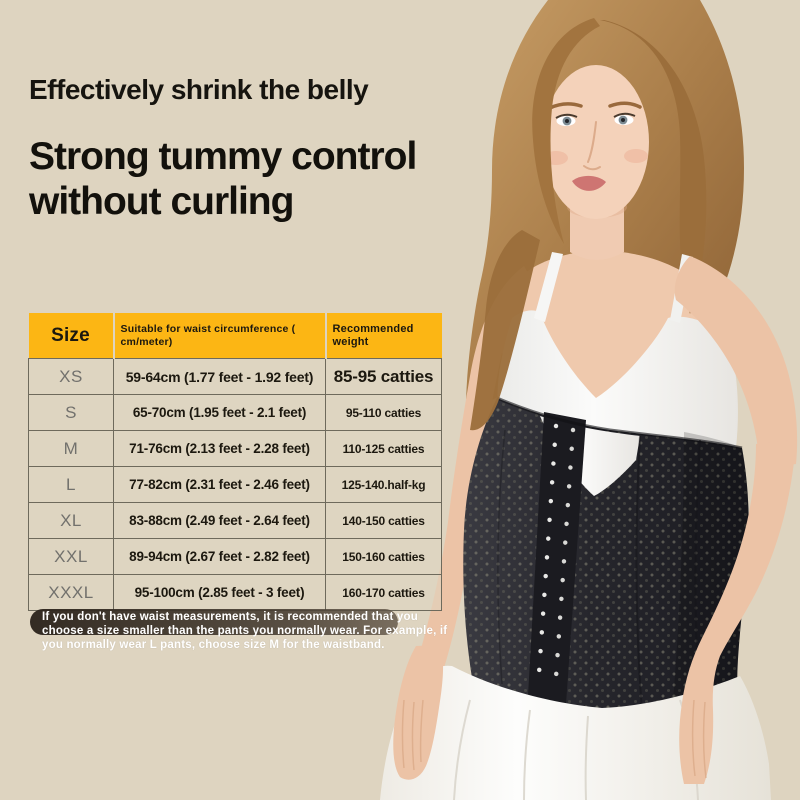  What do you see at coordinates (383, 592) in the screenshot?
I see `weight-cell: 160-170 catties` at bounding box center [383, 592].